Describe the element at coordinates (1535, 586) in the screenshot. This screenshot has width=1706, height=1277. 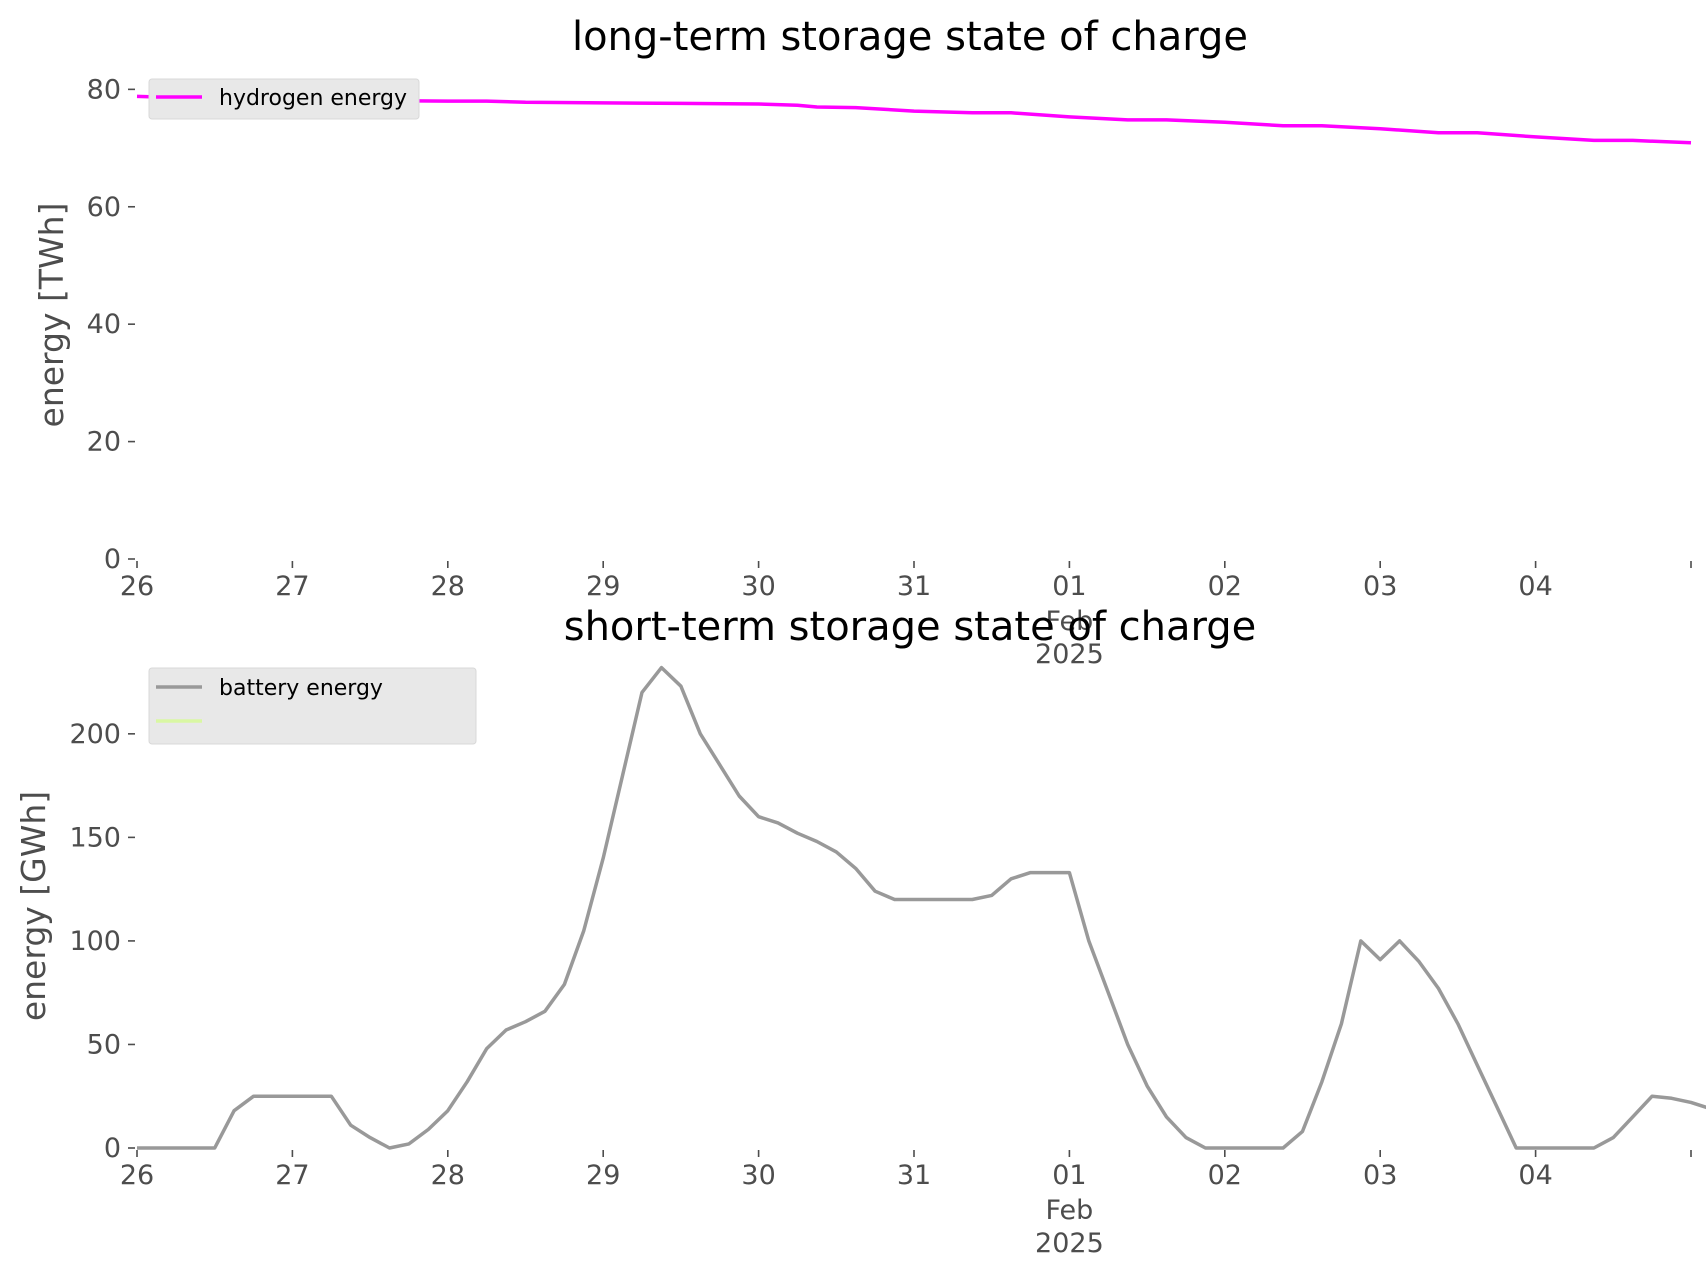
I see `long-term-x-tick-label: 04` at that location.